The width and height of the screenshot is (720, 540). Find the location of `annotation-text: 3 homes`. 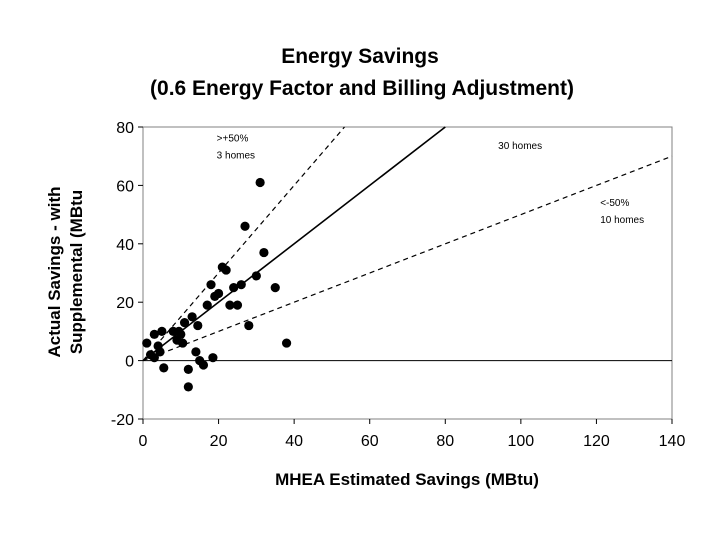

annotation-text: 3 homes is located at coordinates (236, 156).